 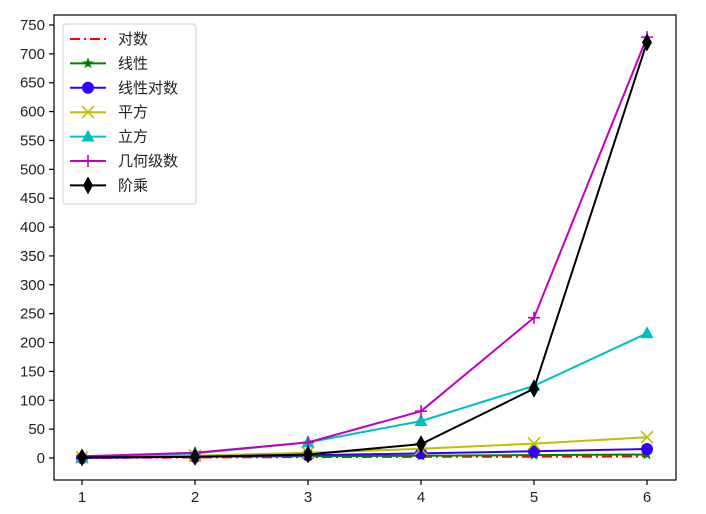 I want to click on star-marker-icon, so click(x=88, y=63).